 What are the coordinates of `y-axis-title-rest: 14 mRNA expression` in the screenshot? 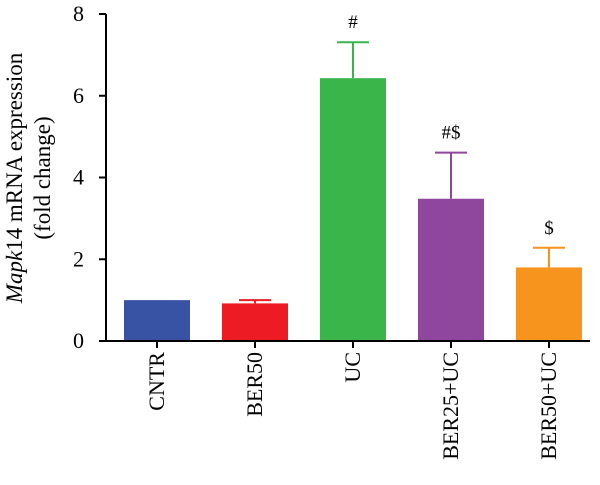 It's located at (14, 151).